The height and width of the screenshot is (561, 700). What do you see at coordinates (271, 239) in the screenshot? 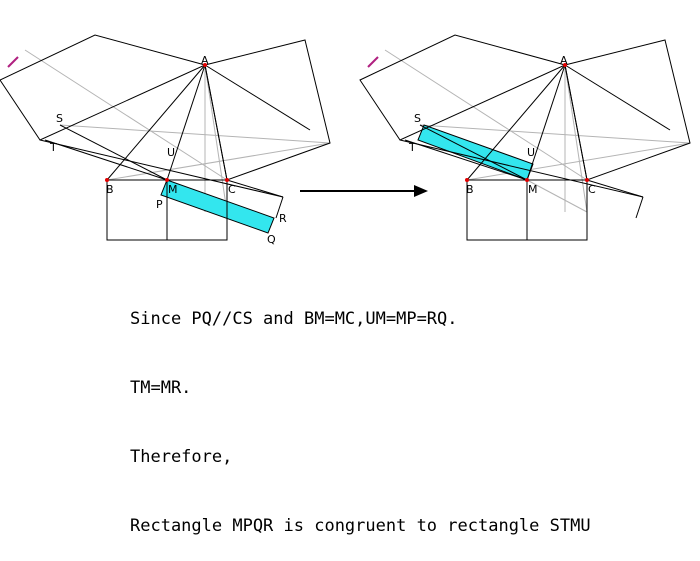
I see `left-label-q: Q` at bounding box center [271, 239].